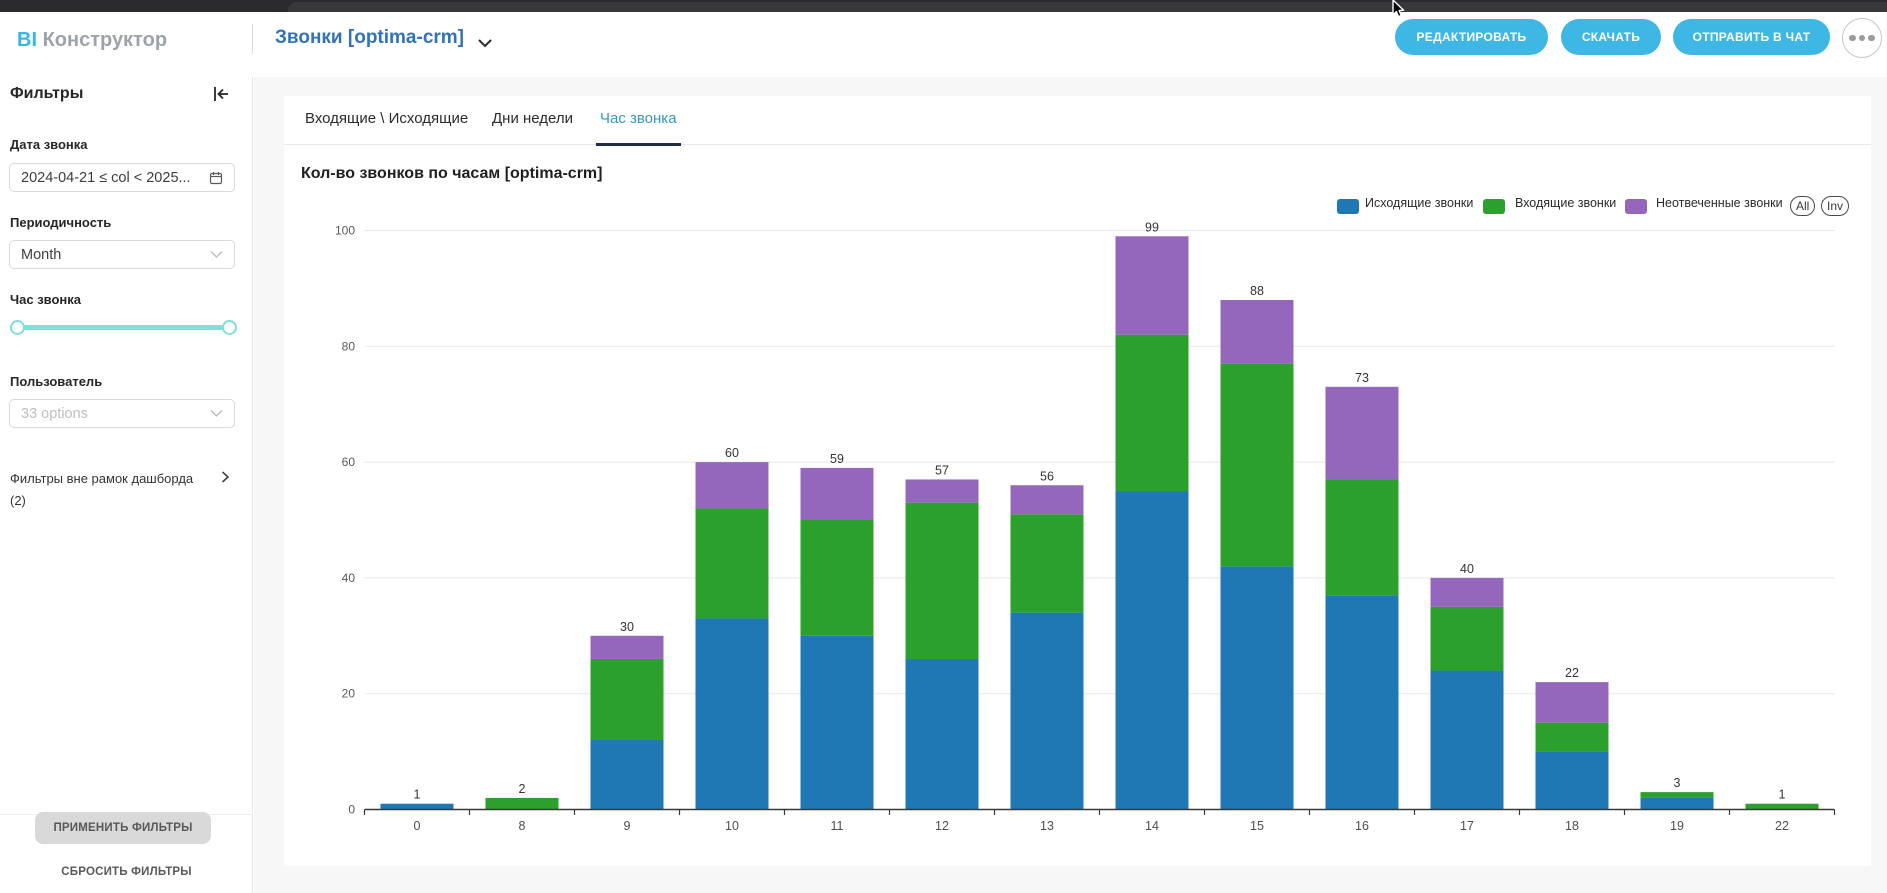 This screenshot has height=893, width=1887. Describe the element at coordinates (1362, 826) in the screenshot. I see `svg-text: 16` at that location.